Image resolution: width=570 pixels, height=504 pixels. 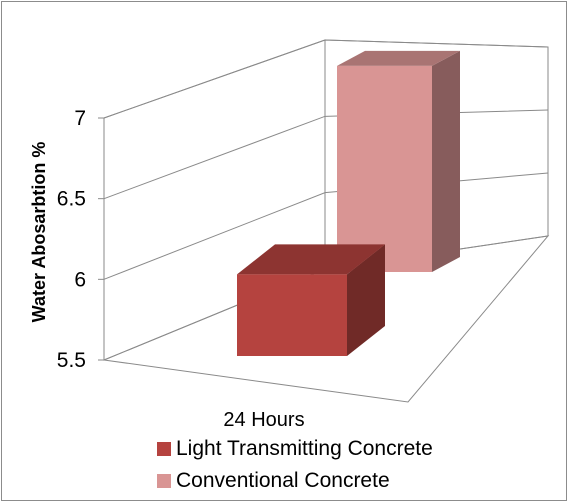 I want to click on category-label: 24 Hours, so click(x=263, y=420).